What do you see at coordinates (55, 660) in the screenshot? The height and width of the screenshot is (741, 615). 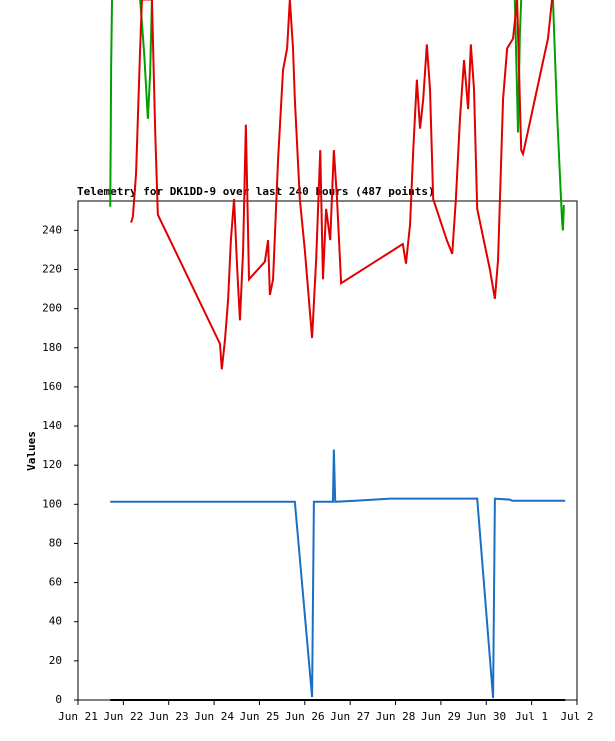 I see `y-tick-label: 20` at bounding box center [55, 660].